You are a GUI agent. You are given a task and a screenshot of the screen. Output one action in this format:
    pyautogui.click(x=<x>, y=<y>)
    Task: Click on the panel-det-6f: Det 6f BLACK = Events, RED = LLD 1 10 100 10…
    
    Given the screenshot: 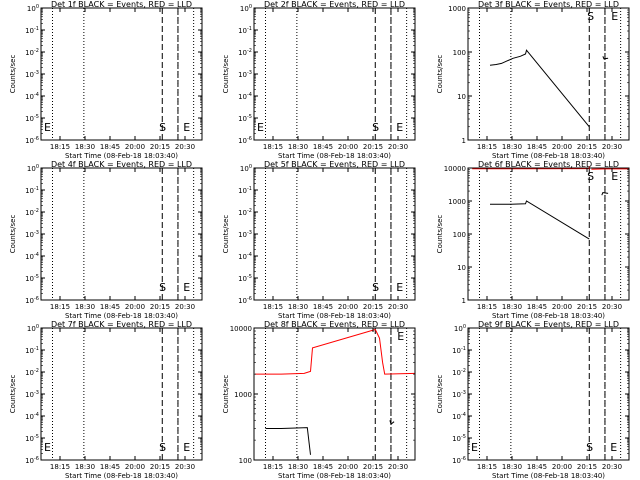 What is the action you would take?
    pyautogui.click(x=533, y=240)
    